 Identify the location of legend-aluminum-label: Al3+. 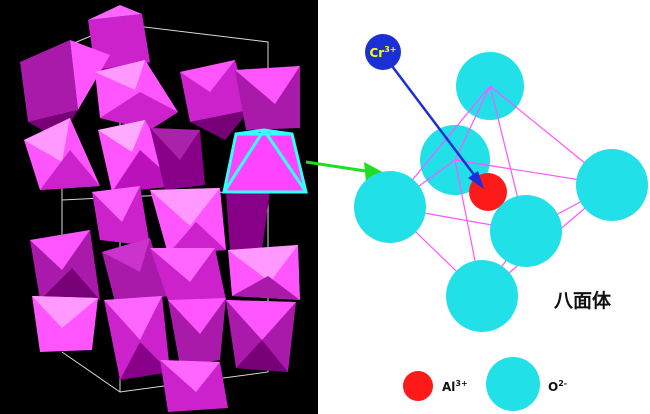
(455, 386).